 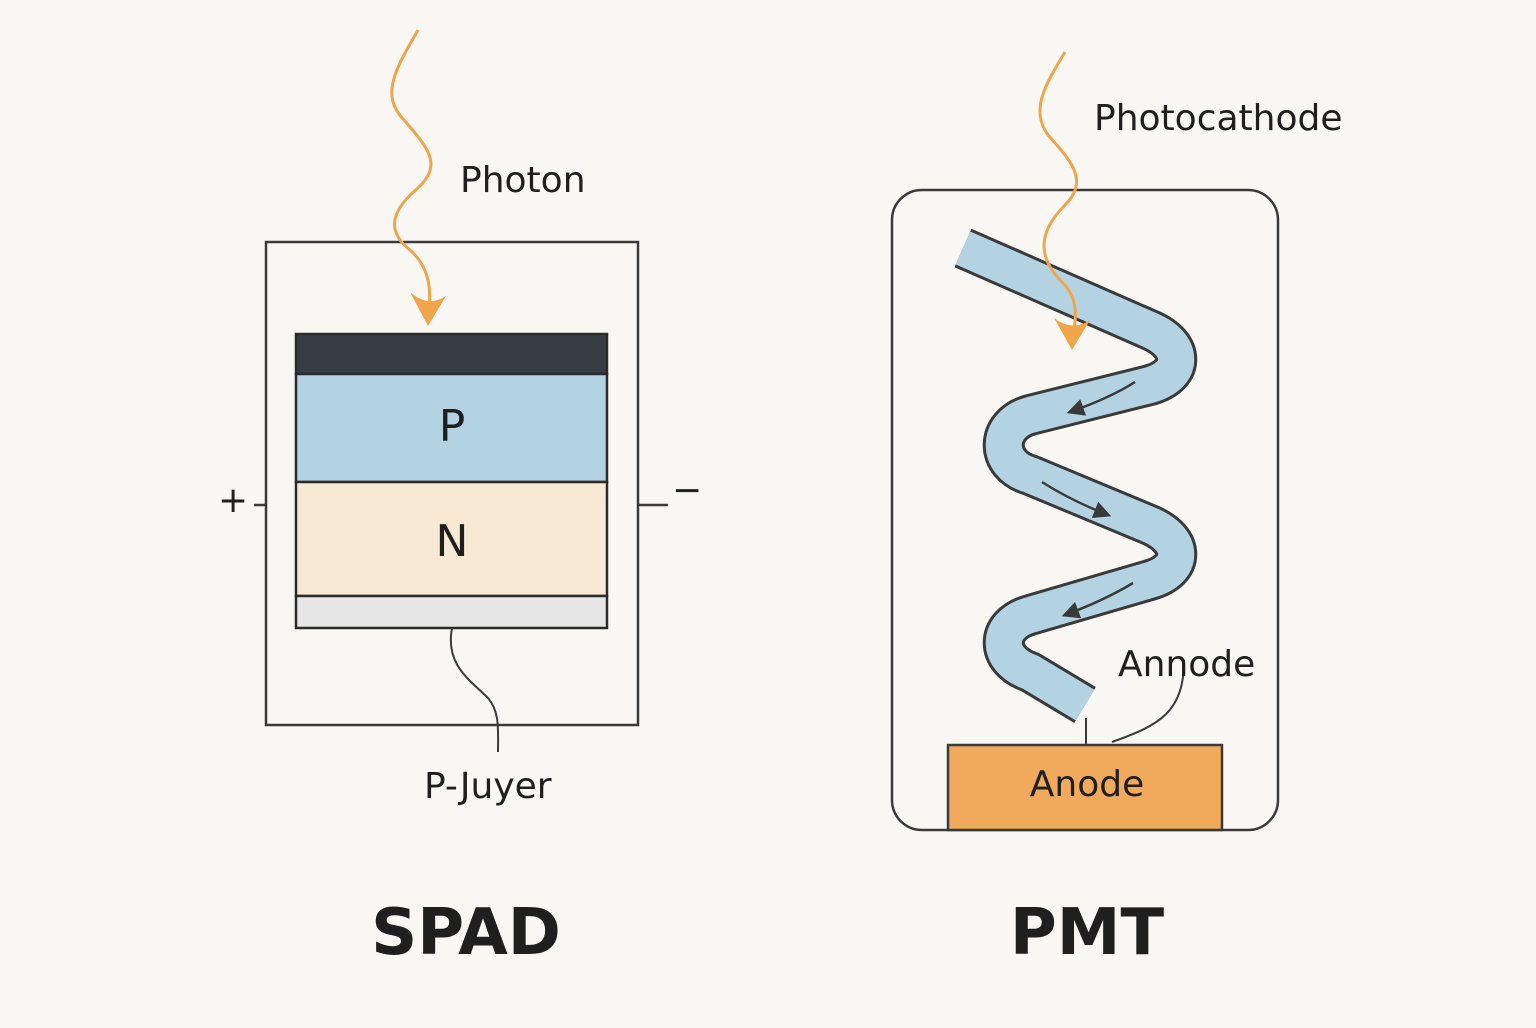 What do you see at coordinates (1087, 933) in the screenshot?
I see `pmt-title: PMT` at bounding box center [1087, 933].